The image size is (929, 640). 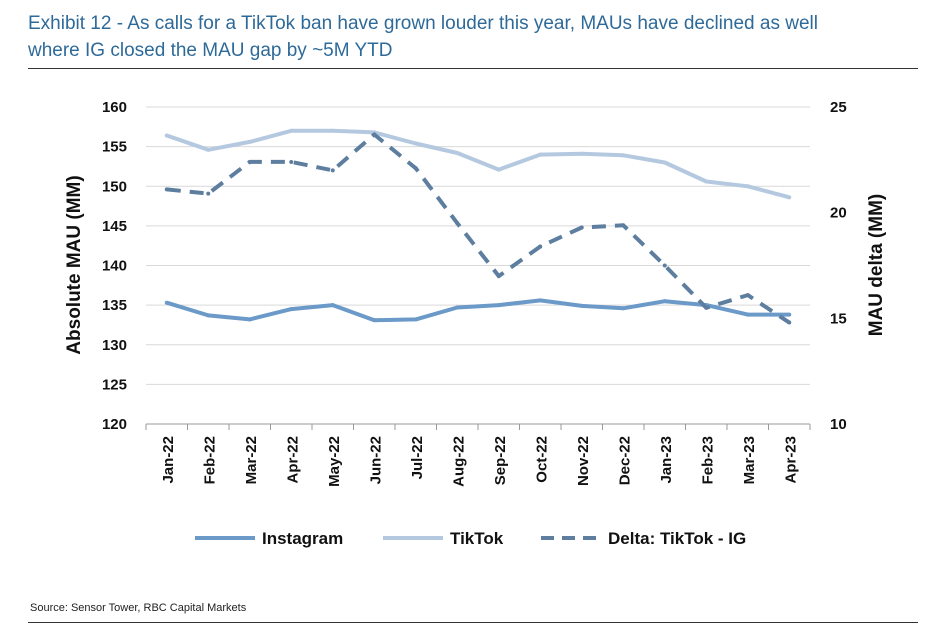 What do you see at coordinates (838, 213) in the screenshot?
I see `y2-tick-label: 20` at bounding box center [838, 213].